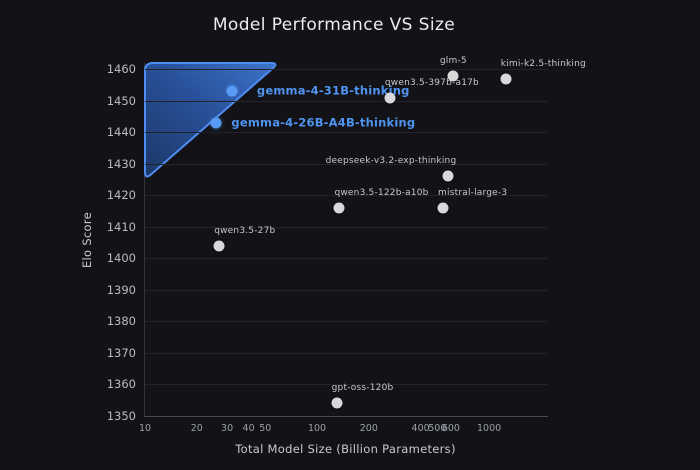  I want to click on x-tick-label: 400, so click(420, 428).